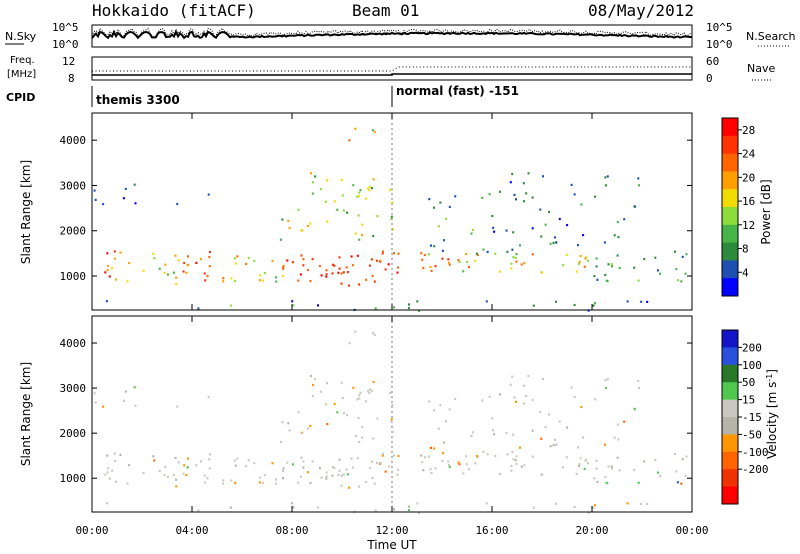  What do you see at coordinates (191, 530) in the screenshot?
I see `x-tick-label: 04:00` at bounding box center [191, 530].